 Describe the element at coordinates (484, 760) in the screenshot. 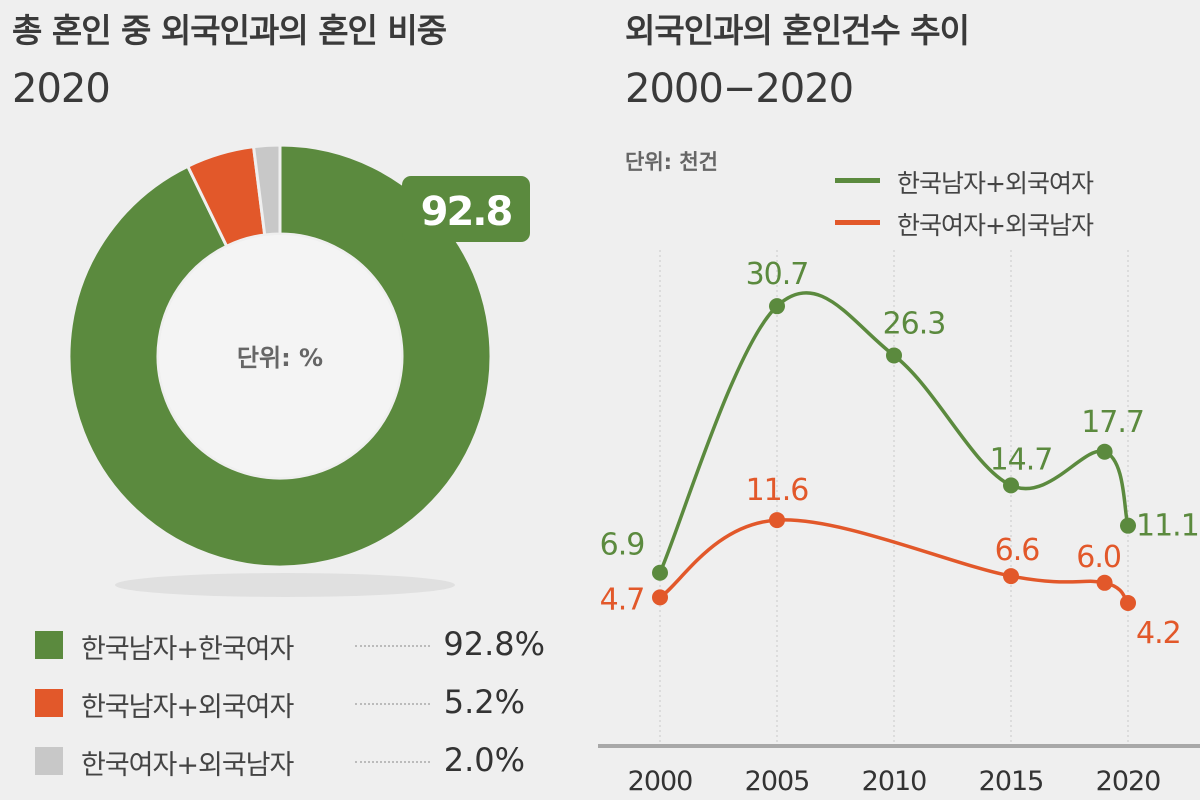

I see `legend-value: 2.0%` at that location.